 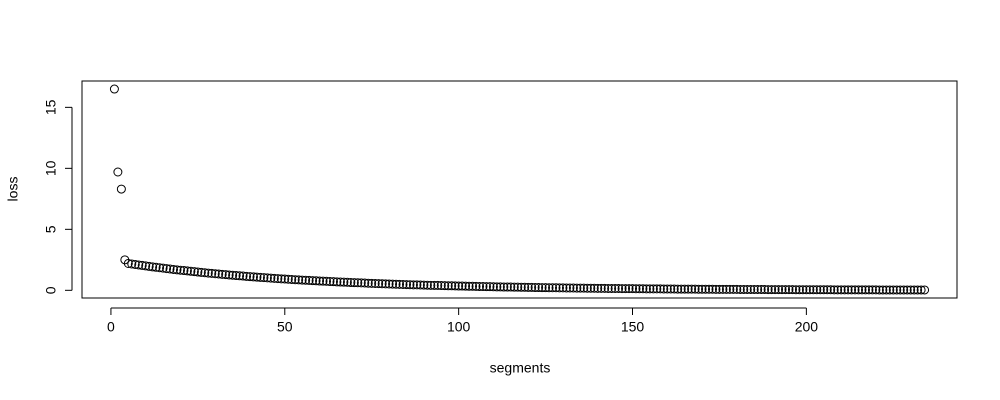 What do you see at coordinates (51, 290) in the screenshot?
I see `y-tick-label: 0` at bounding box center [51, 290].